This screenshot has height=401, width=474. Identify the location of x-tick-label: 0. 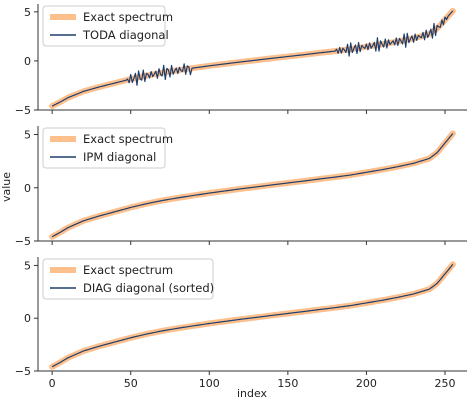
(52, 383).